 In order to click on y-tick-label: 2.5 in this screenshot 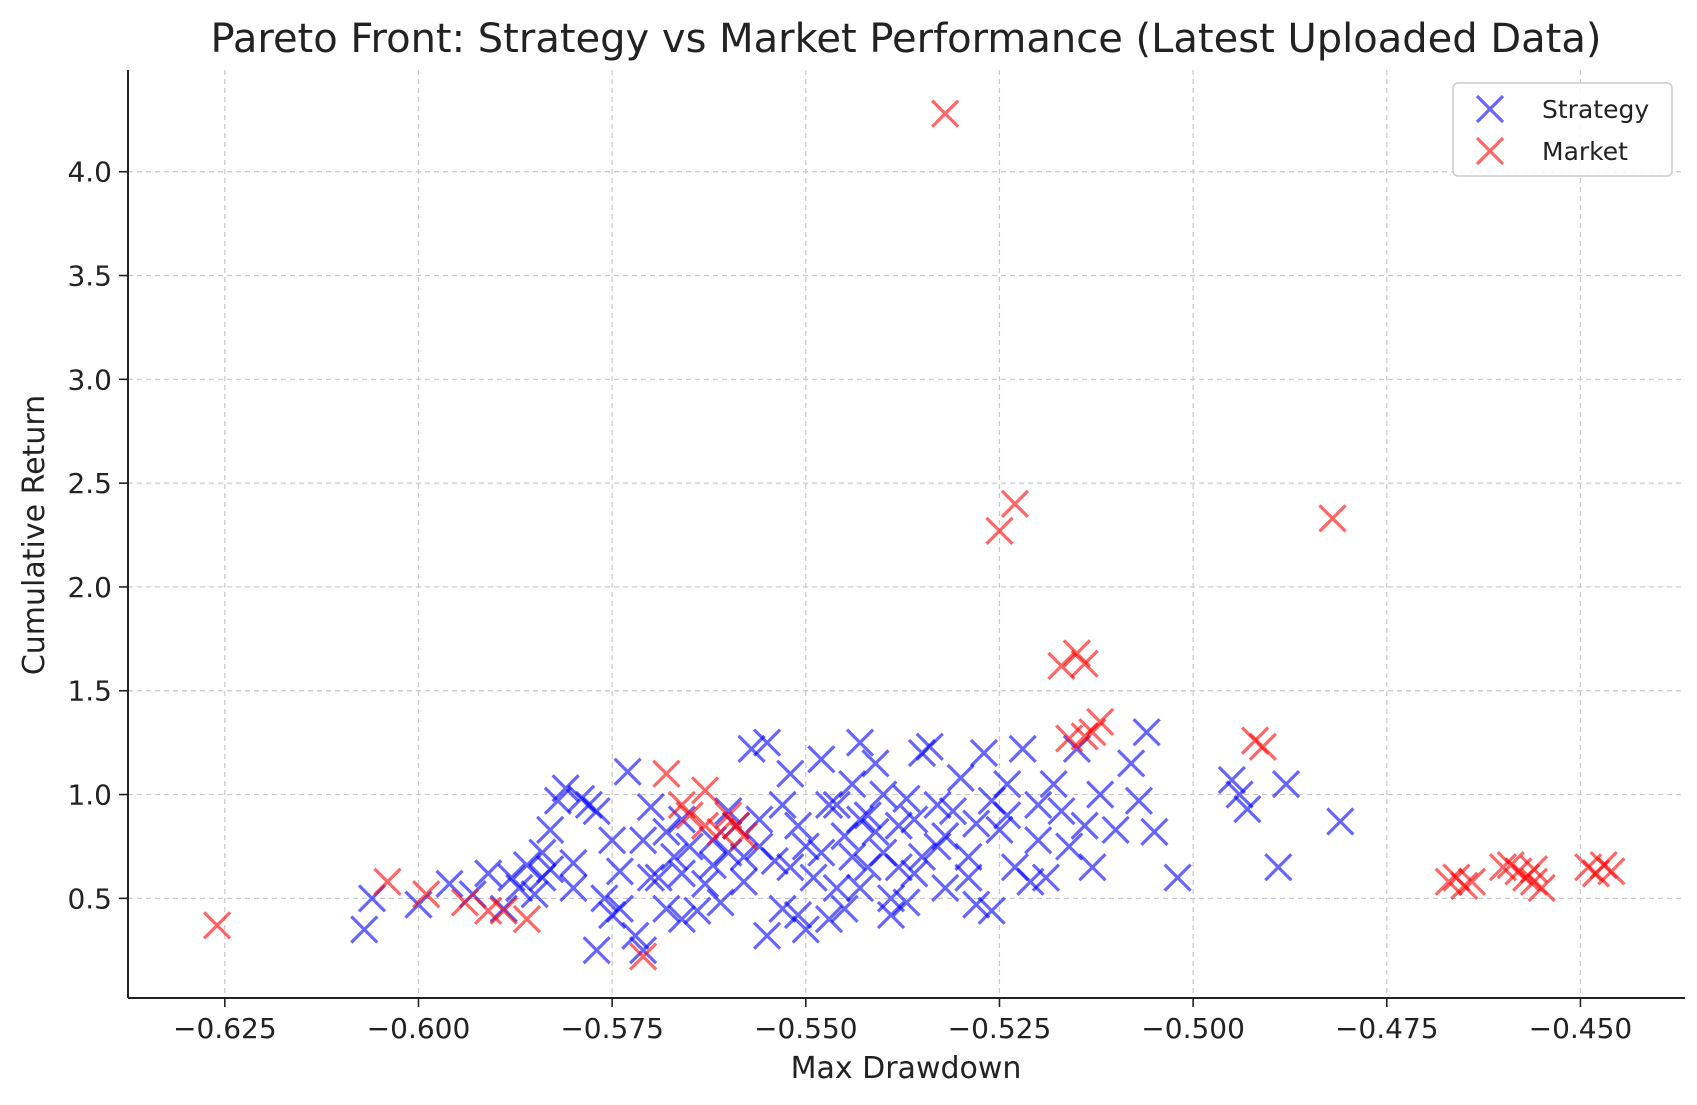, I will do `click(89, 483)`.